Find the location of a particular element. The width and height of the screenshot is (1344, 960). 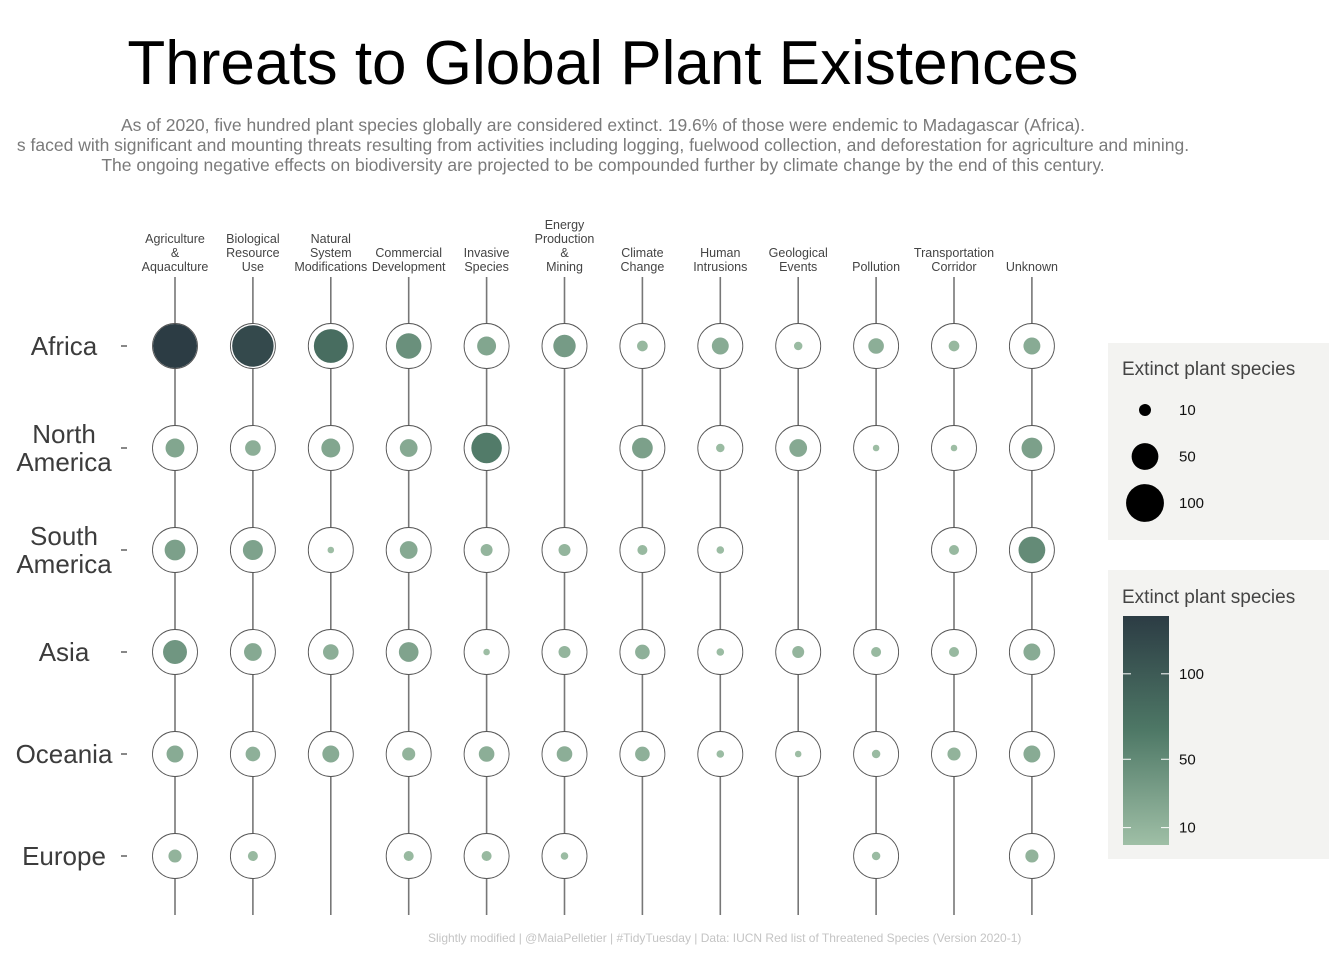

row-label: Asia is located at coordinates (64, 652).